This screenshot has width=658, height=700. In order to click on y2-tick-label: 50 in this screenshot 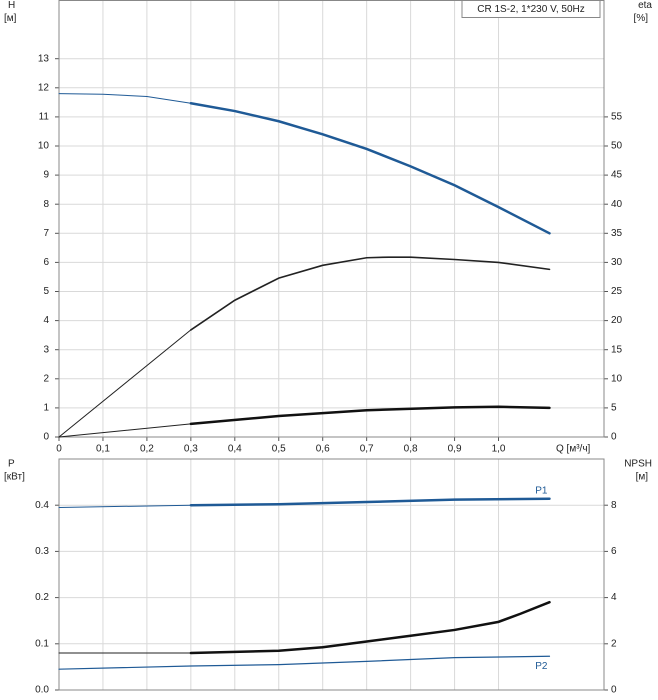, I will do `click(617, 146)`.